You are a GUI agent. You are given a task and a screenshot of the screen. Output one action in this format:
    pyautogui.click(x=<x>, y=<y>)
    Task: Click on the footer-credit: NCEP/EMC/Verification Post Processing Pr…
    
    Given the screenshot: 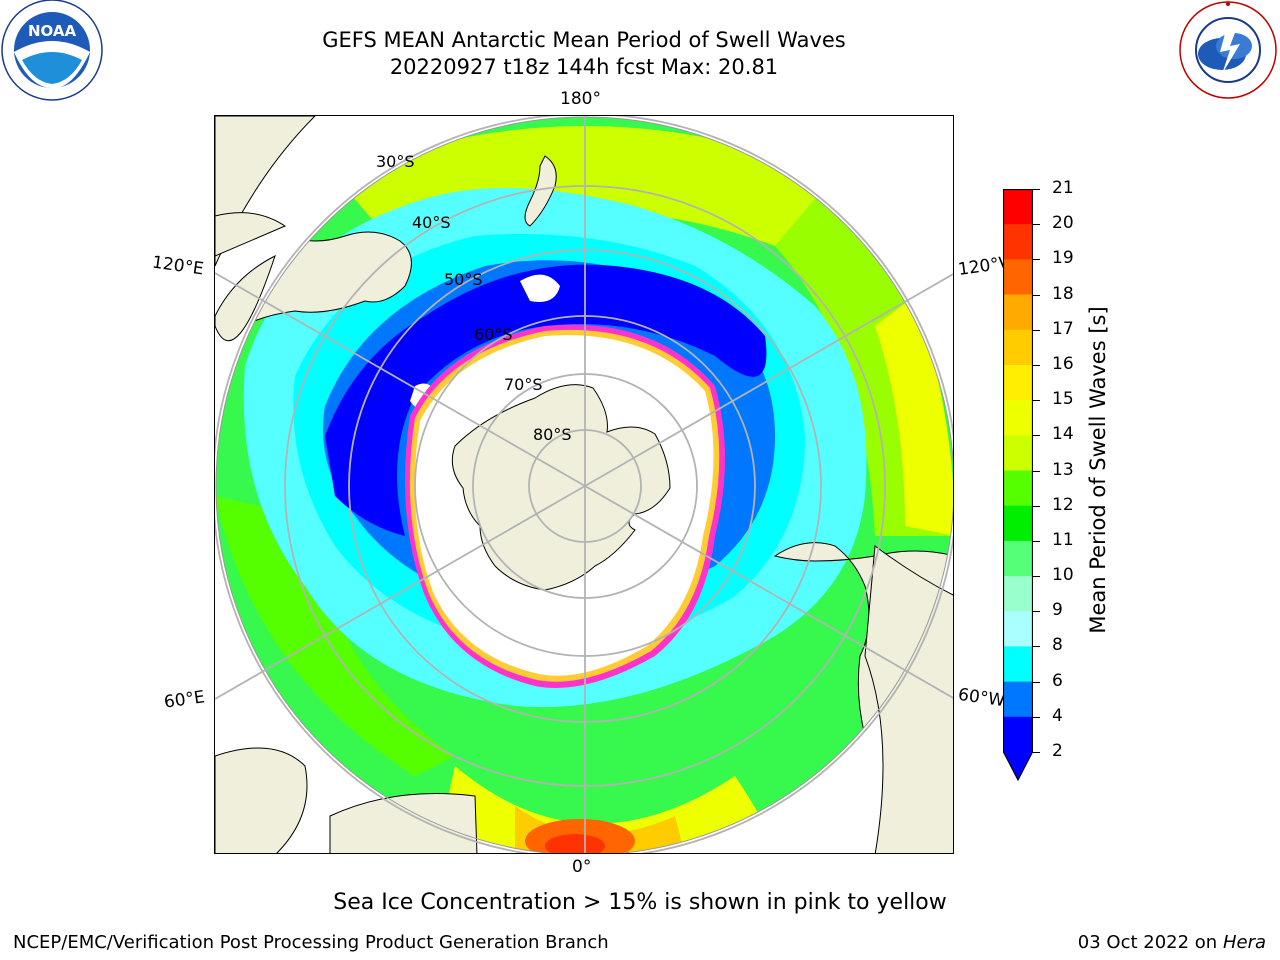 What is the action you would take?
    pyautogui.click(x=311, y=942)
    